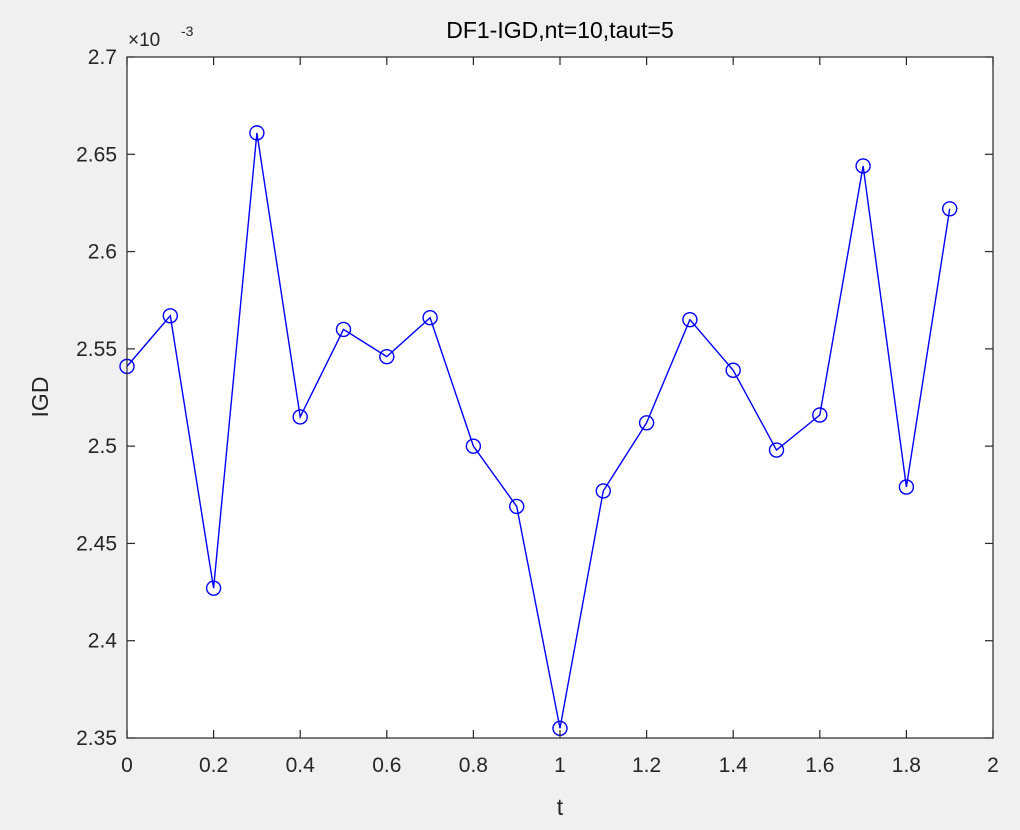  What do you see at coordinates (161, 37) in the screenshot?
I see `y-exponent-label: ×10 -3` at bounding box center [161, 37].